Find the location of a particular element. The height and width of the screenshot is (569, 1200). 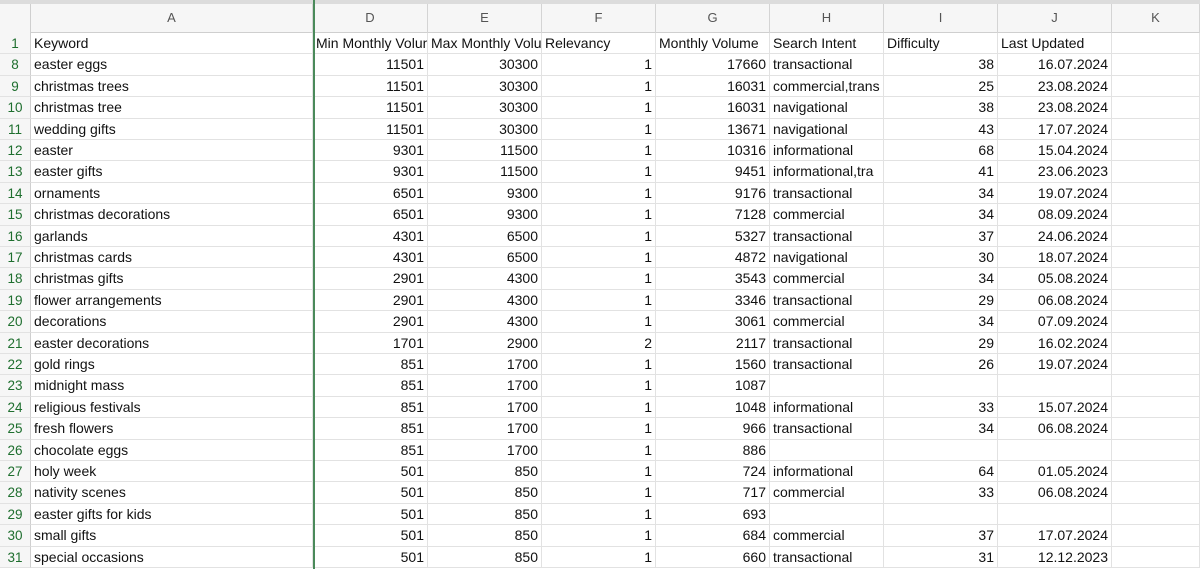

cell-intent is located at coordinates (827, 514).